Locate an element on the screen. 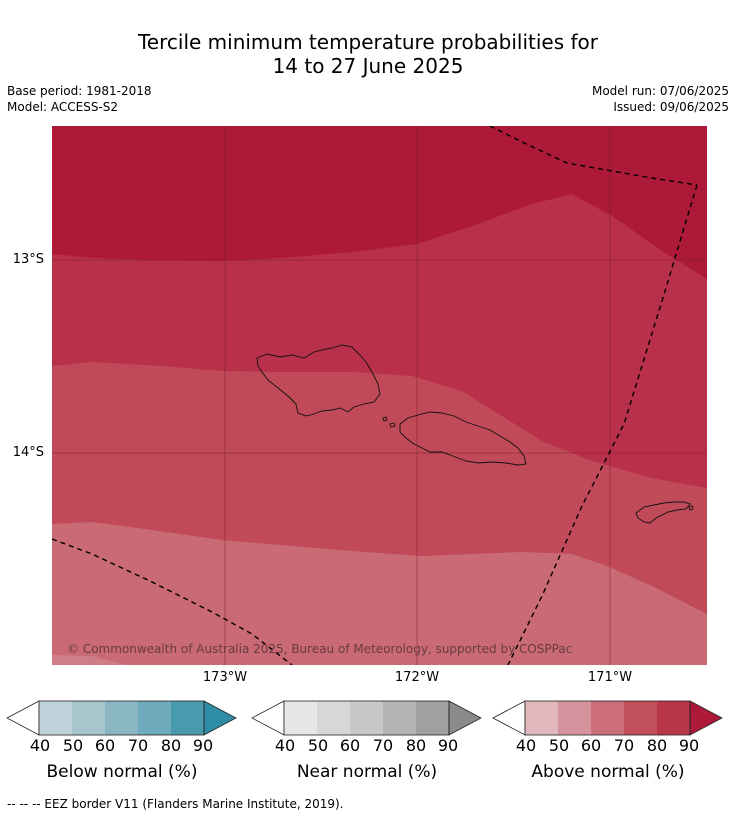  tick-above-50: 50 is located at coordinates (559, 745).